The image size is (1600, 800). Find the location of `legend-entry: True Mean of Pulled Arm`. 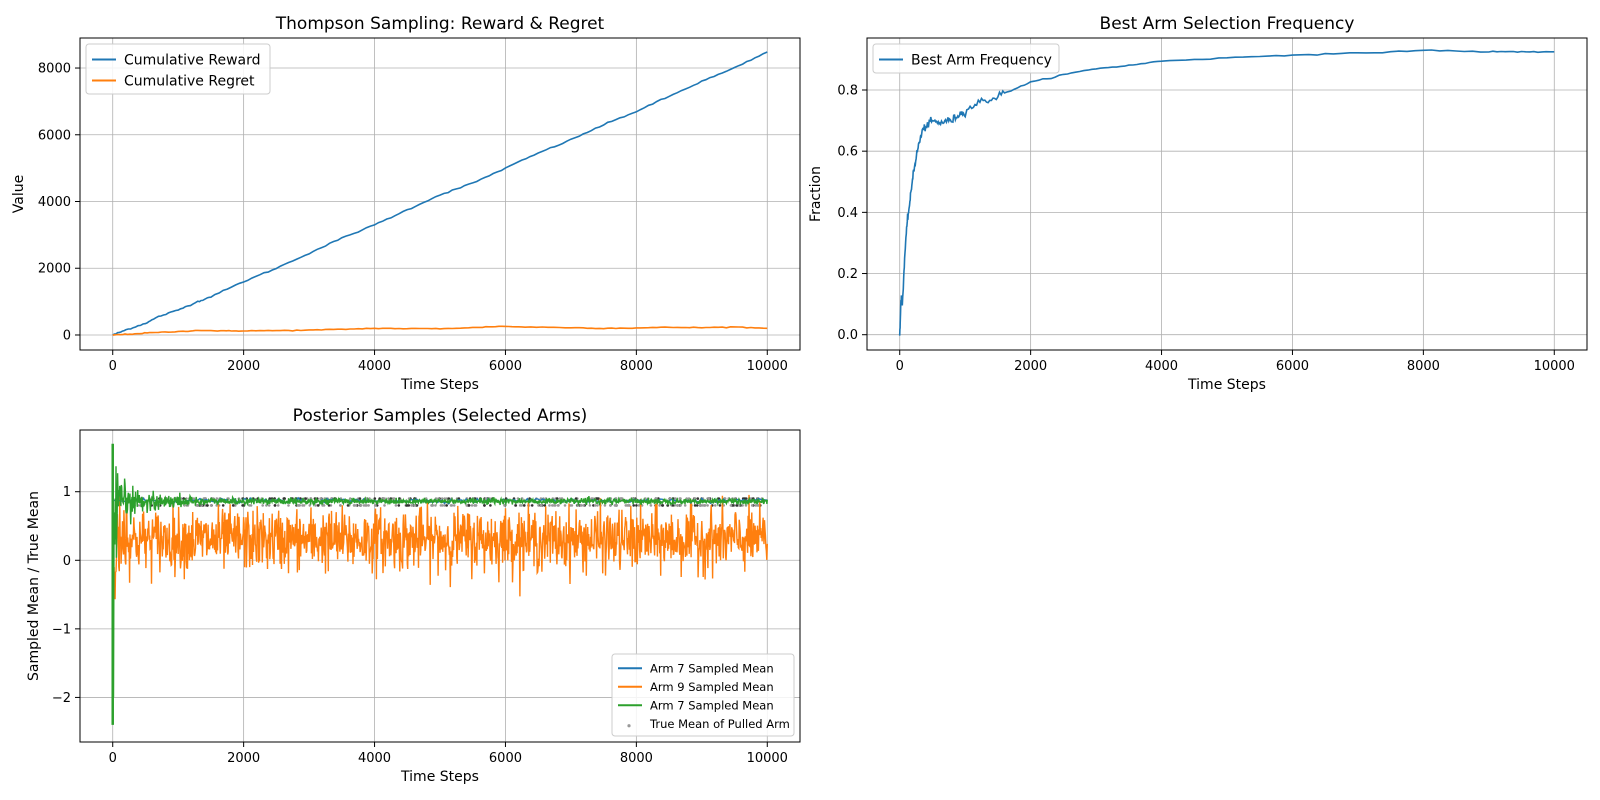

legend-entry: True Mean of Pulled Arm is located at coordinates (708, 724).